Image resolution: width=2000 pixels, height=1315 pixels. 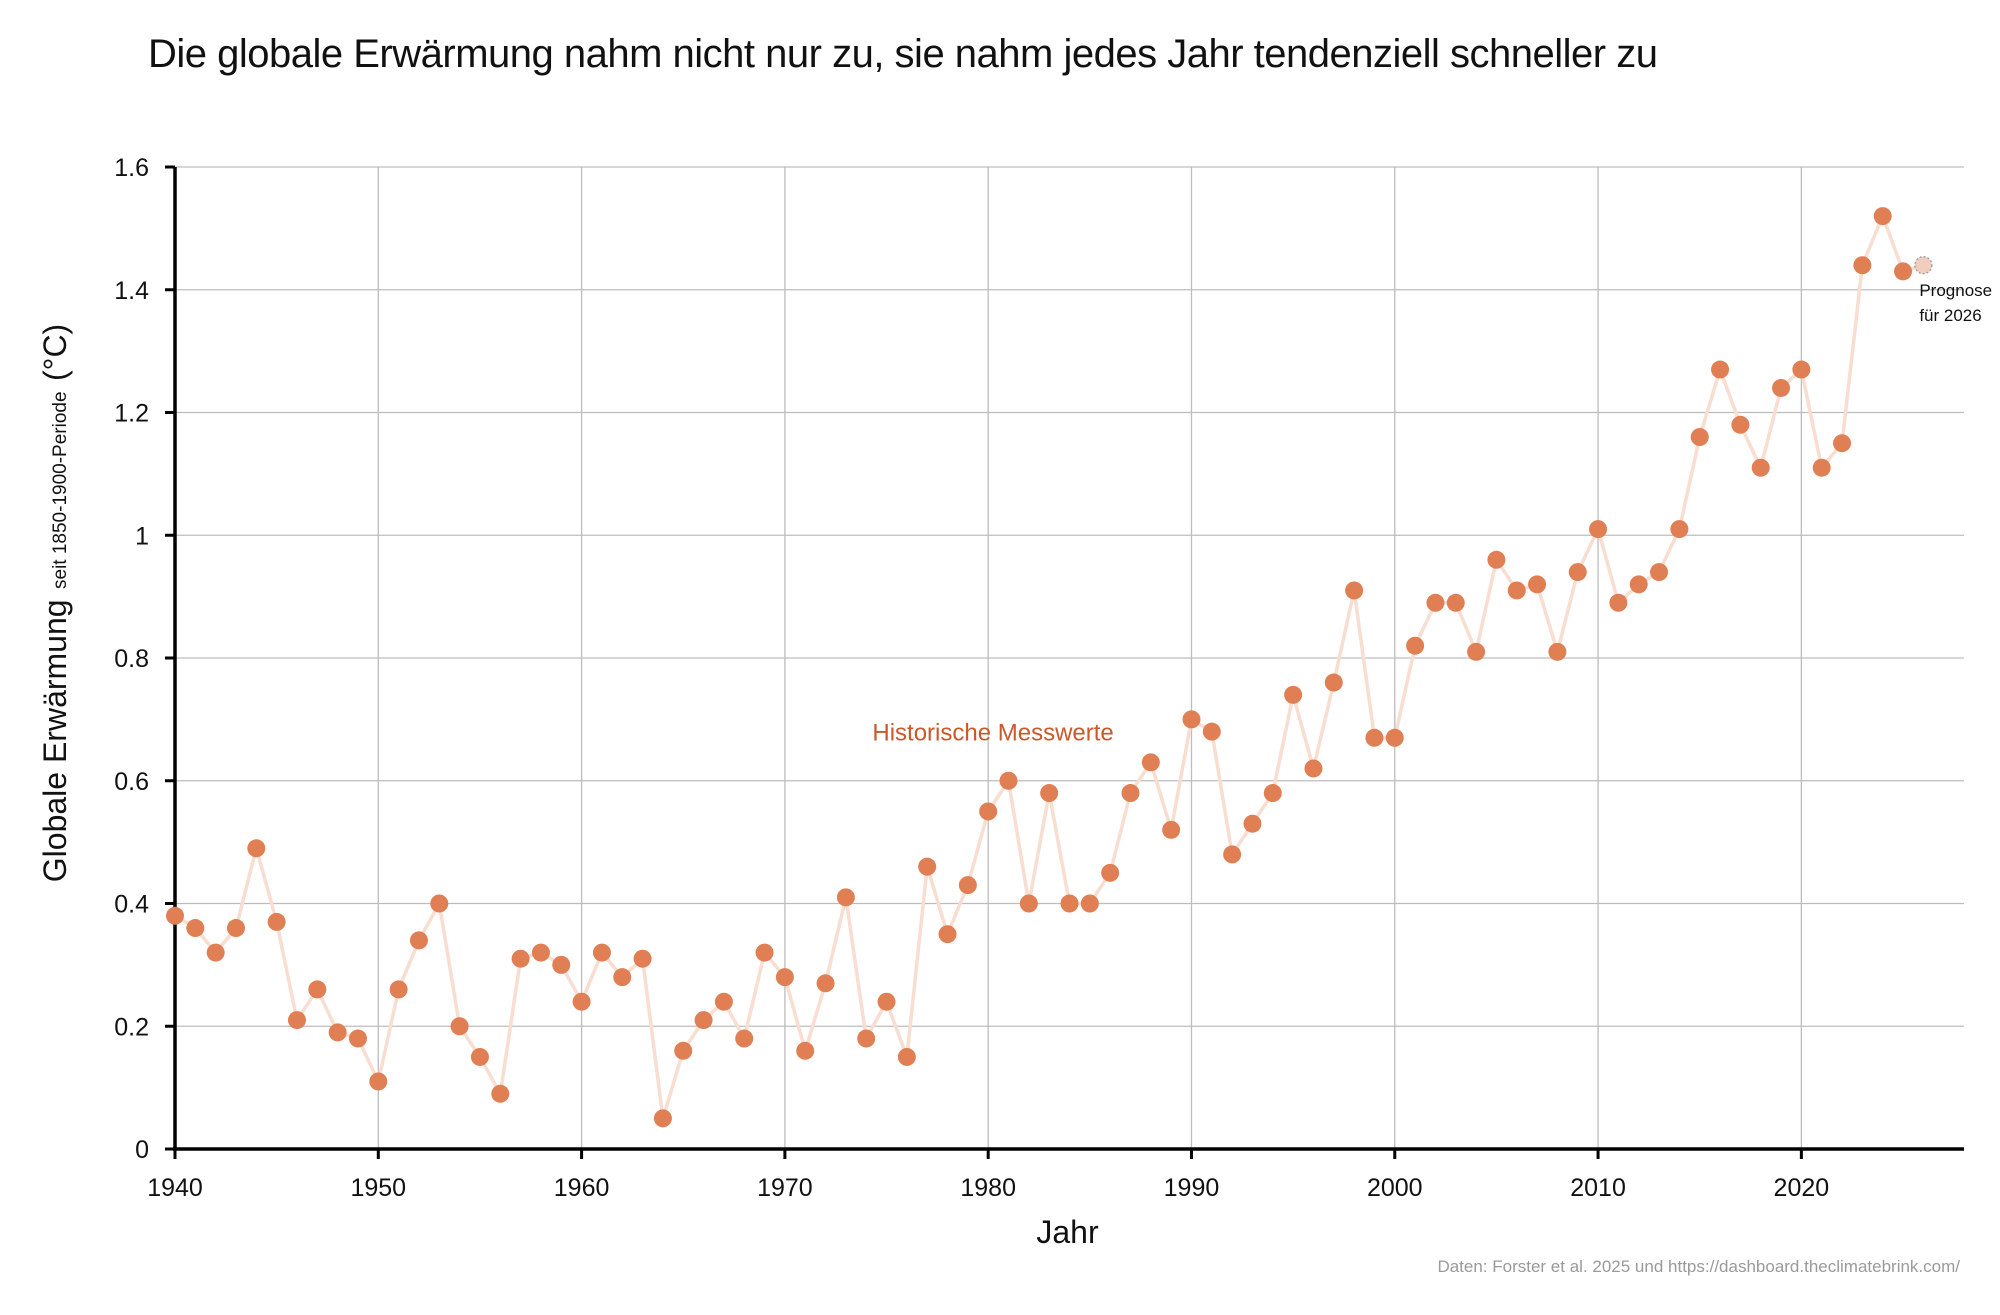 I want to click on y-tick-label: 0.4, so click(x=131, y=905).